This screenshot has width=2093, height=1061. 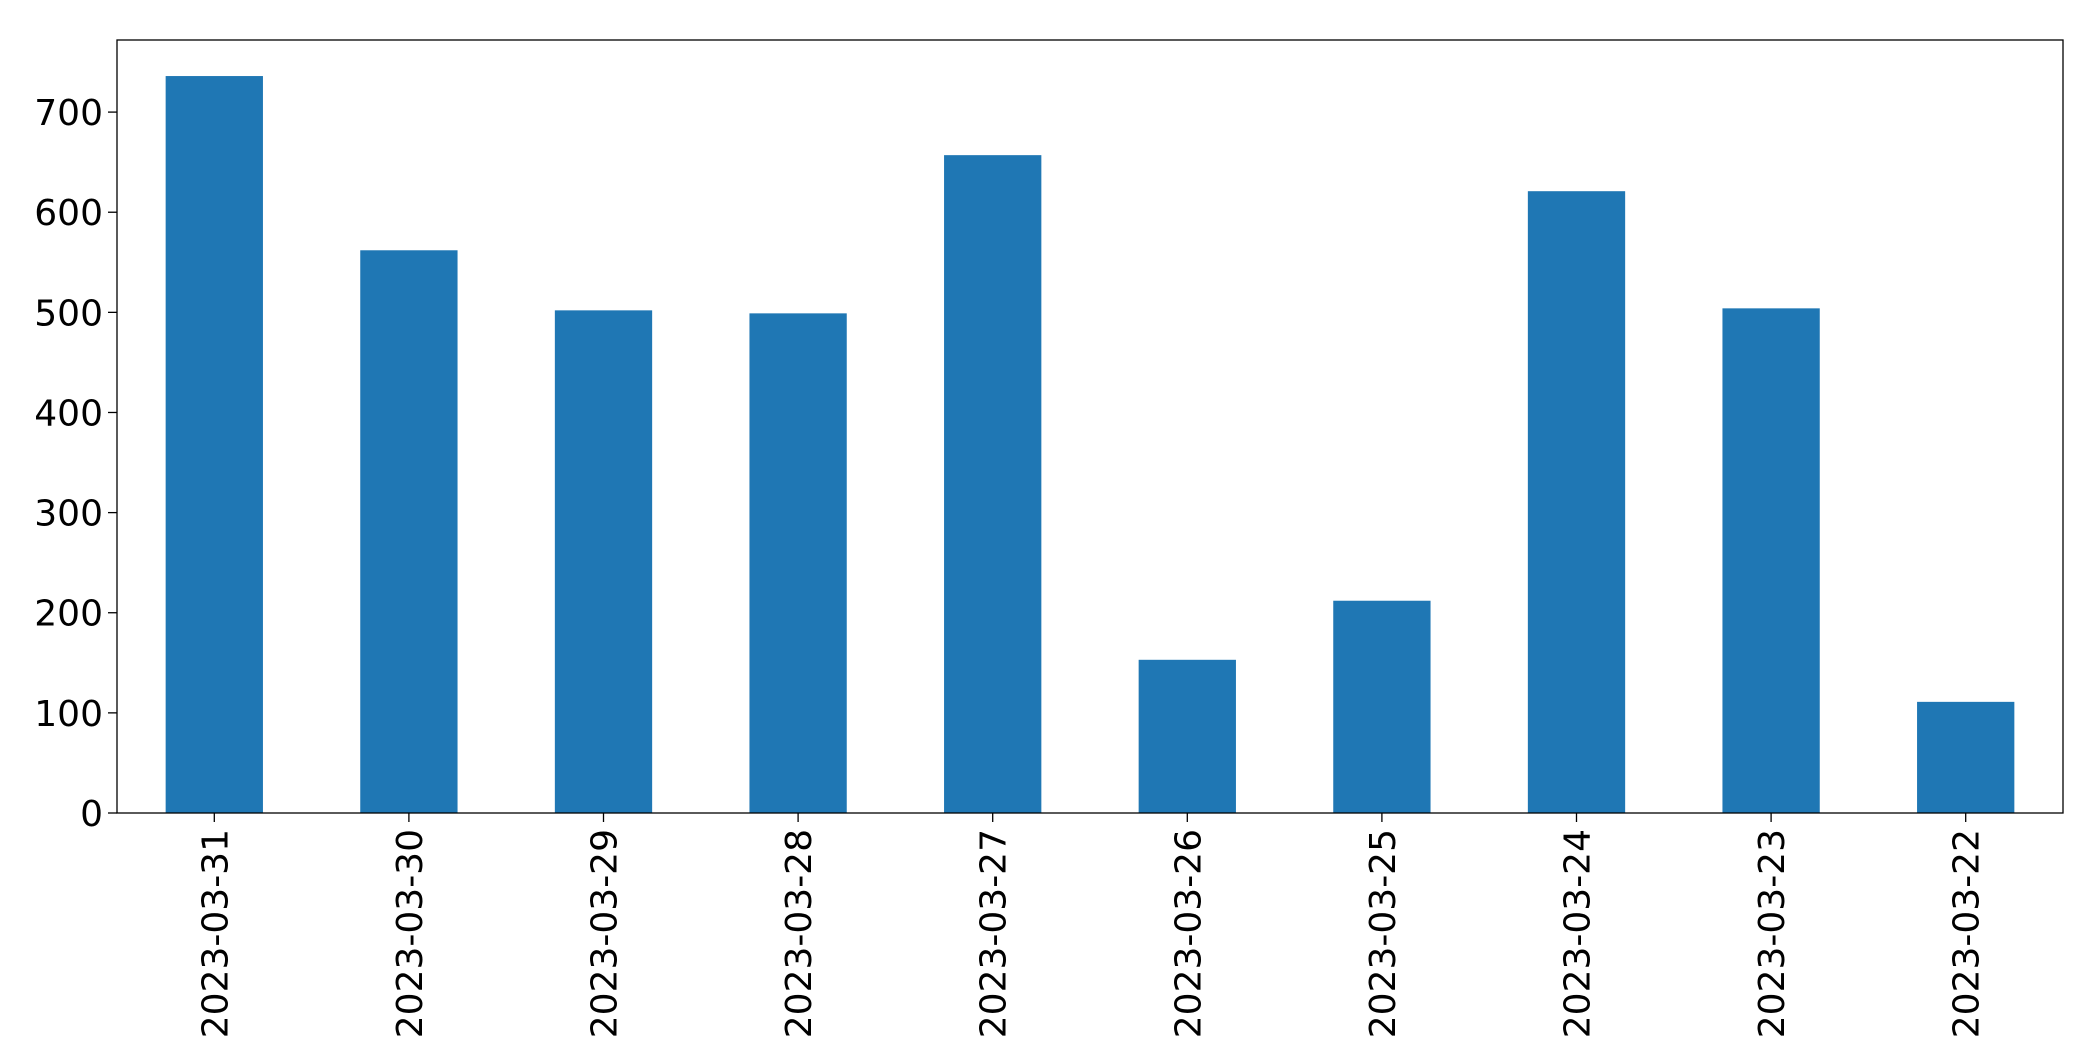 What do you see at coordinates (91, 814) in the screenshot?
I see `y-tick-label: 0` at bounding box center [91, 814].